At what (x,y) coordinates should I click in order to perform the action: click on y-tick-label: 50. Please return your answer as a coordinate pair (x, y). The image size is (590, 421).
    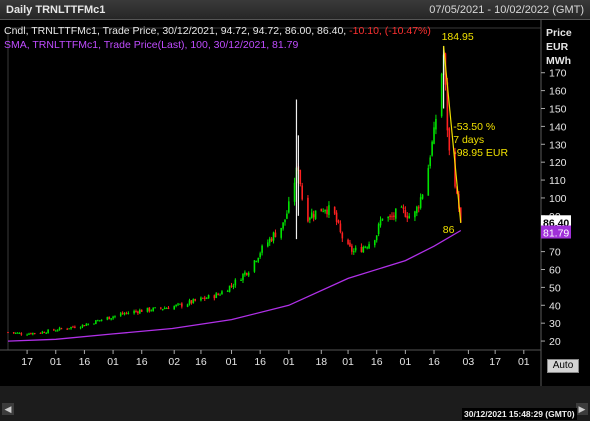
    Looking at the image, I should click on (555, 288).